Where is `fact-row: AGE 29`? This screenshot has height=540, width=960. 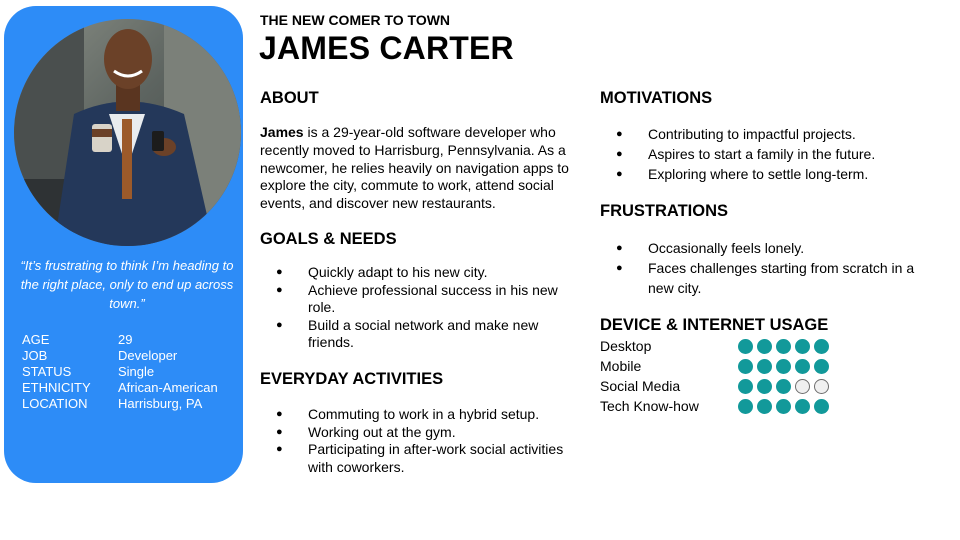 fact-row: AGE 29 is located at coordinates (120, 340).